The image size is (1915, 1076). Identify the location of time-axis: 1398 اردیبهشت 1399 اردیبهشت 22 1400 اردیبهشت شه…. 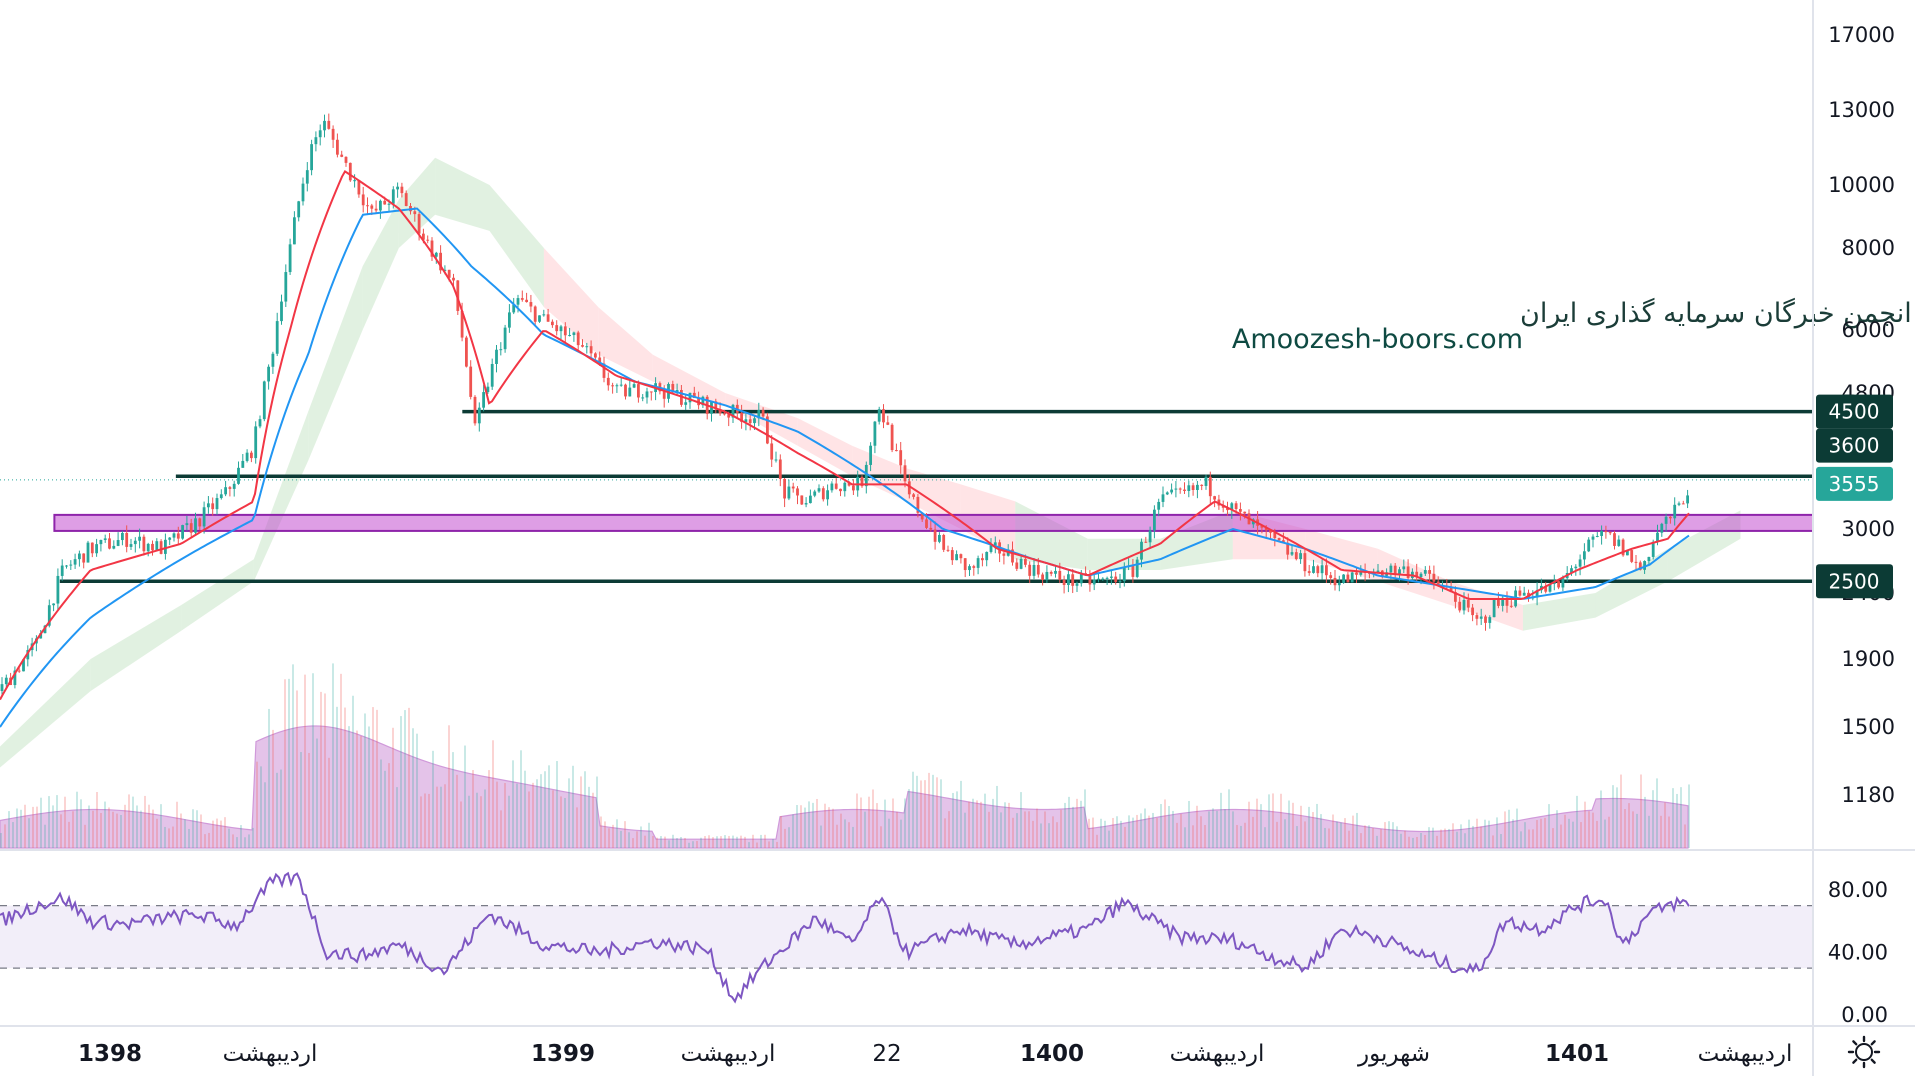
(935, 1054).